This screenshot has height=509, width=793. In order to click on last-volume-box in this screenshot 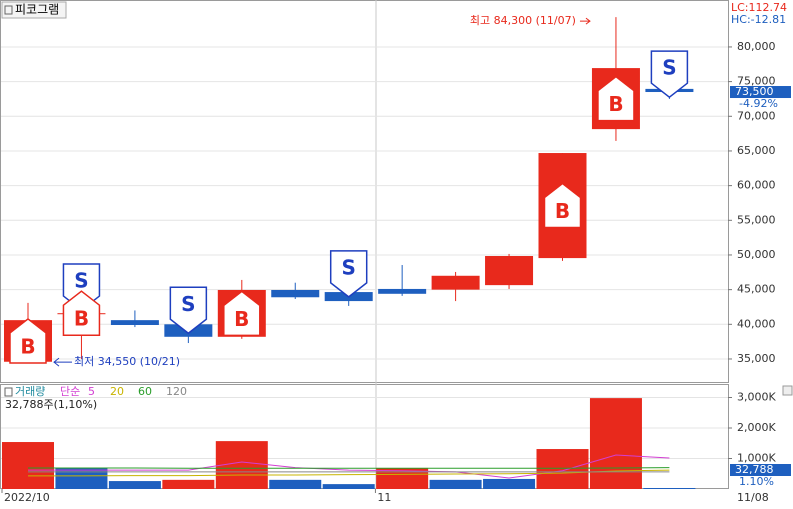, I will do `click(760, 470)`.